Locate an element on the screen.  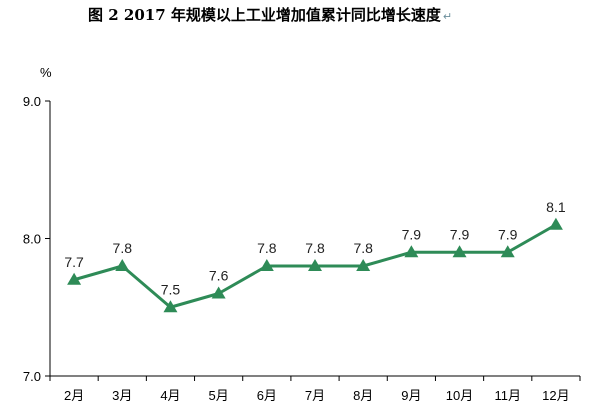
x-tick-label: 6月 is located at coordinates (267, 395).